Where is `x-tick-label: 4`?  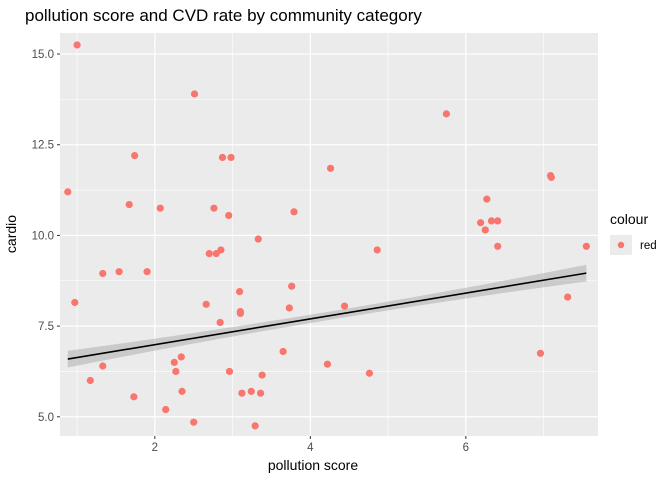 x-tick-label: 4 is located at coordinates (310, 448).